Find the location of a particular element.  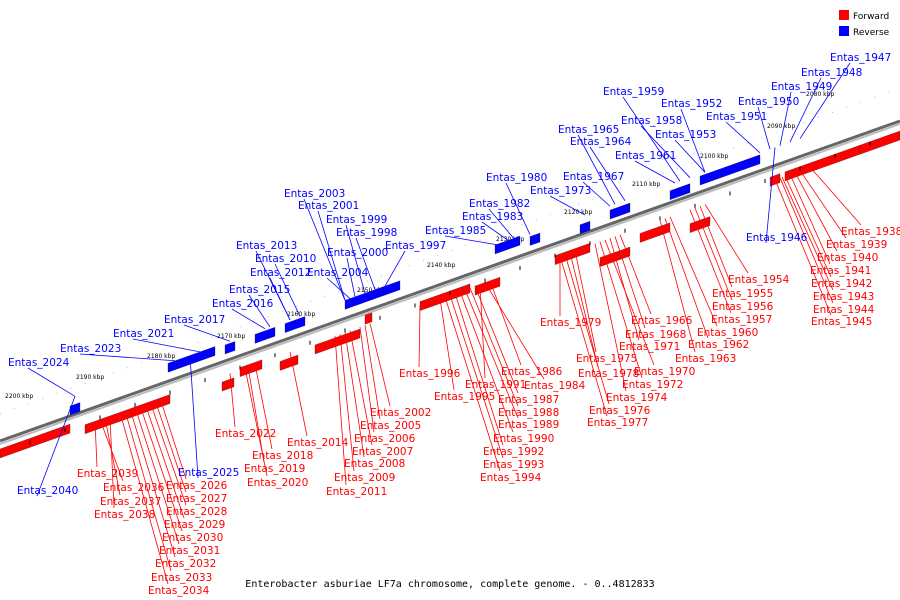

forward-gene-label: Entas_2036 is located at coordinates (134, 488).